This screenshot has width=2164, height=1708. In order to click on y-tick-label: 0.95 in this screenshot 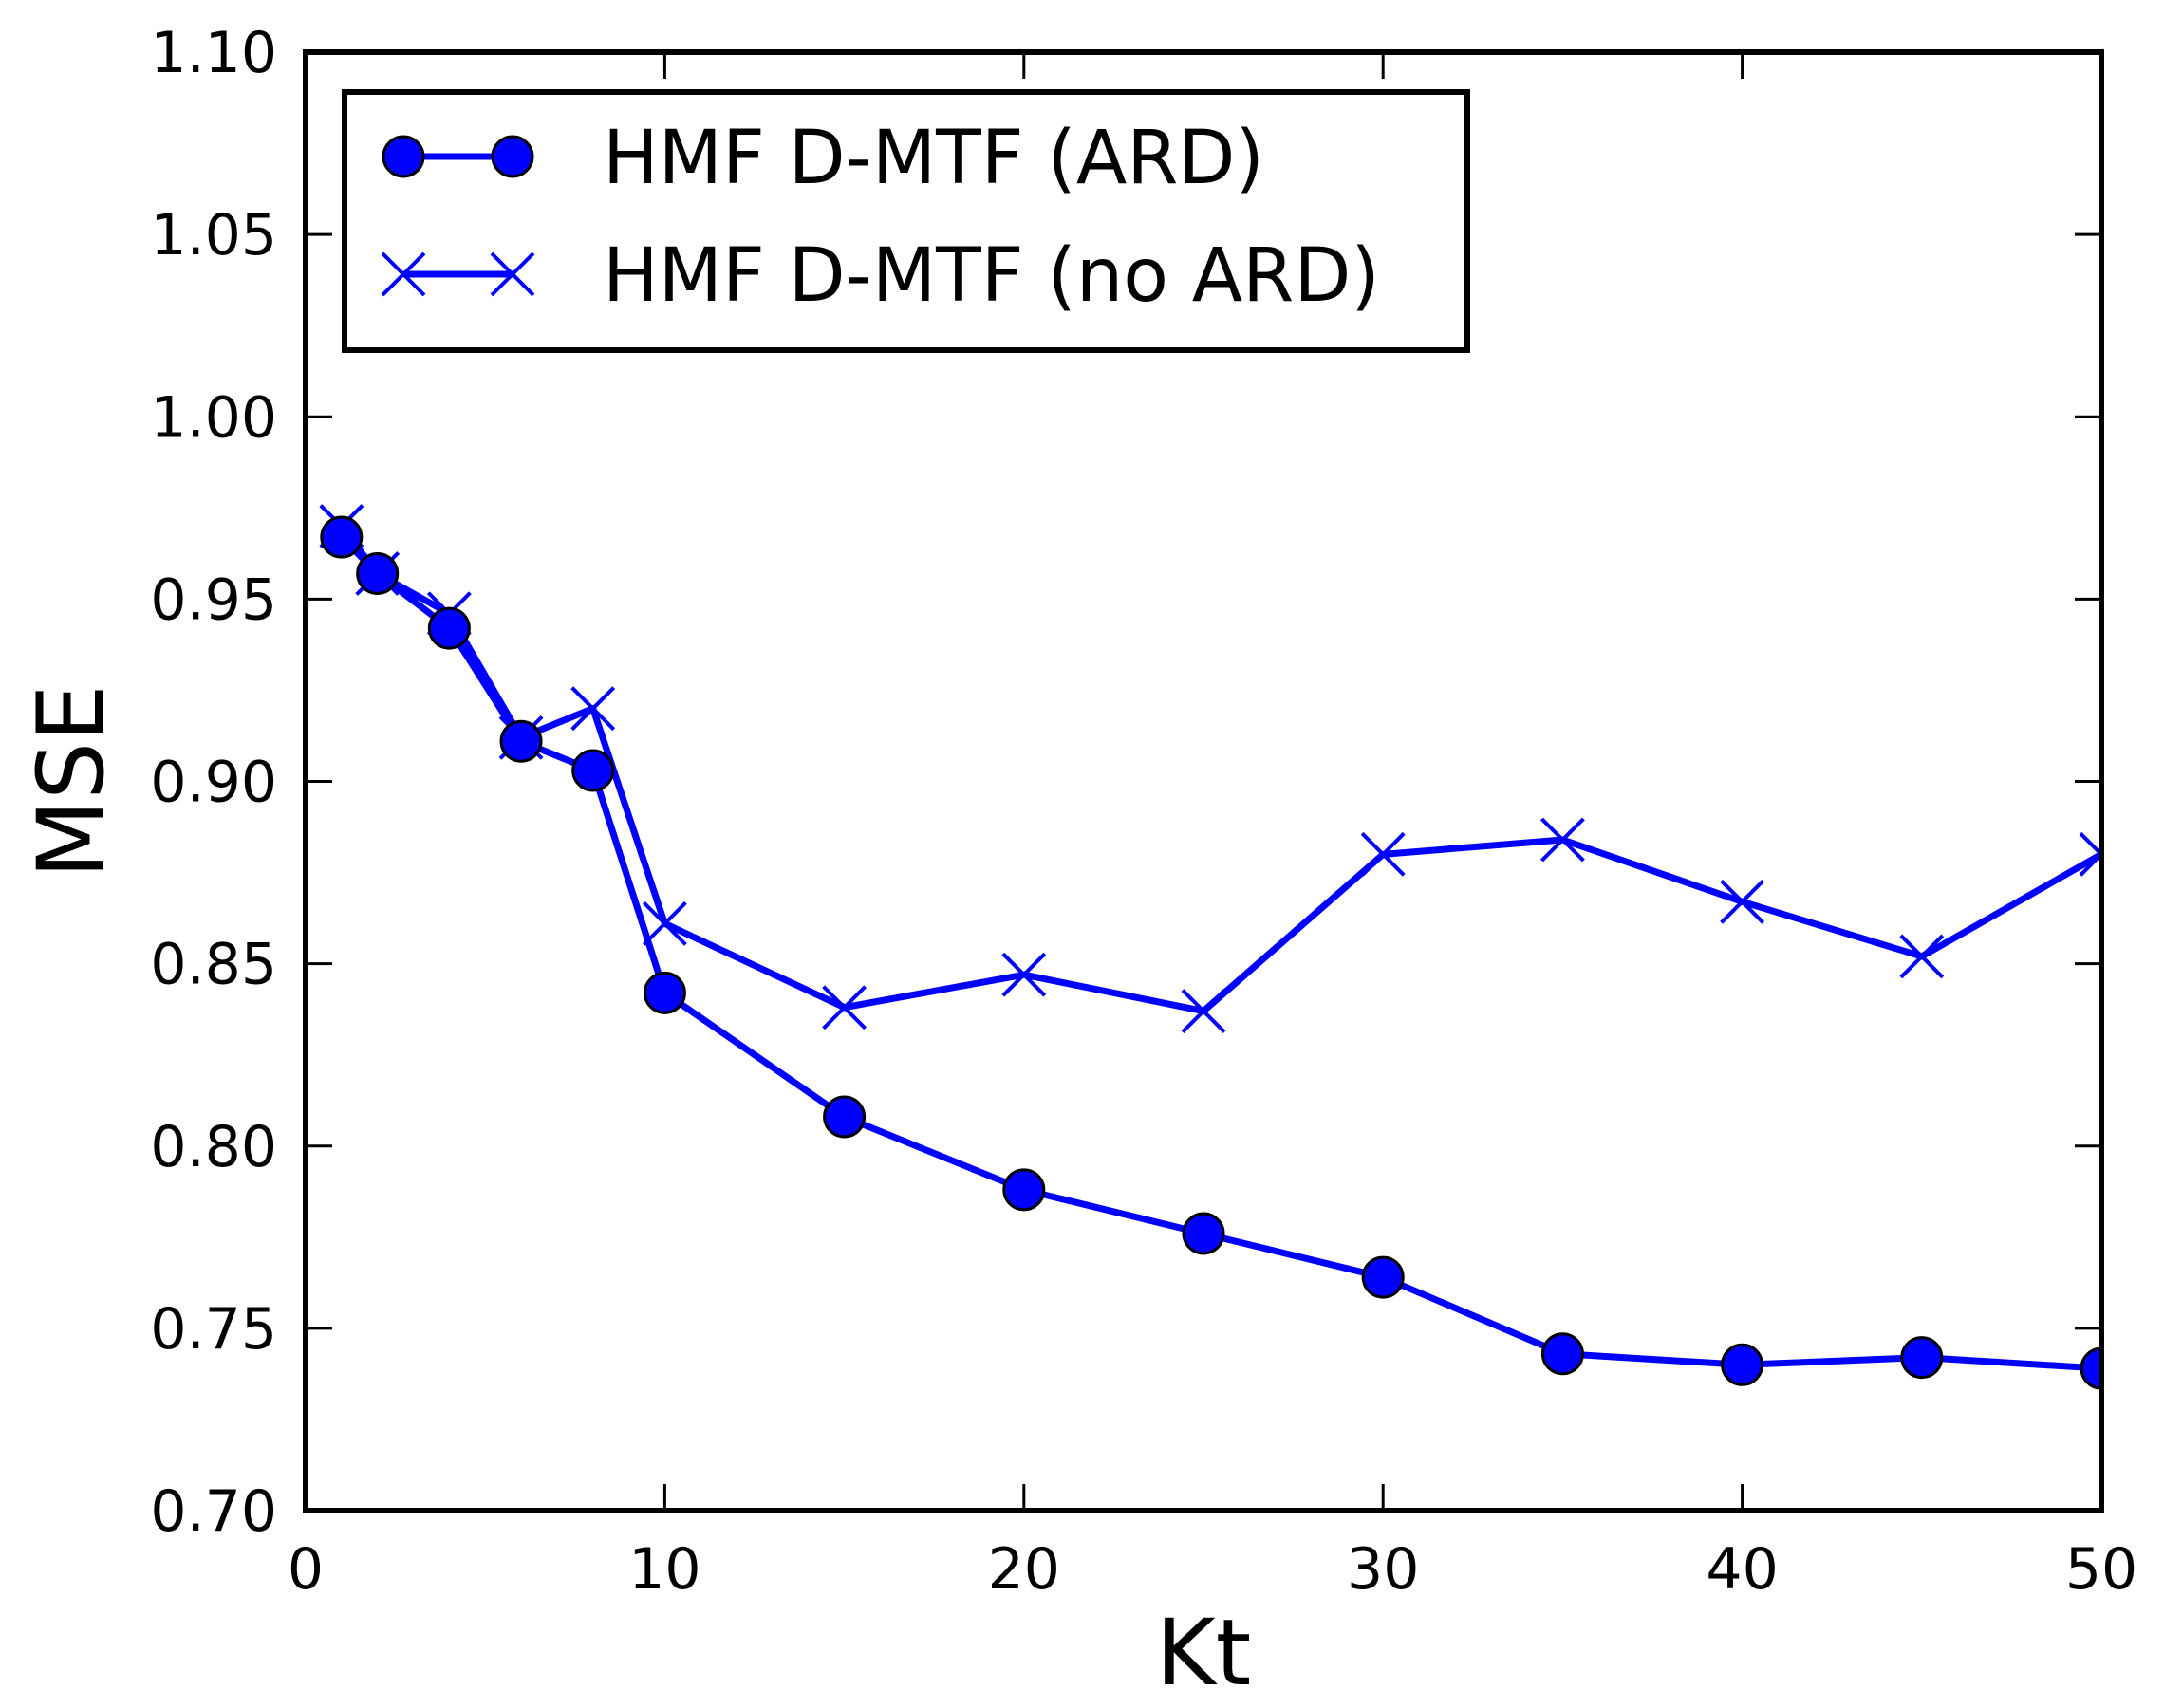, I will do `click(213, 599)`.